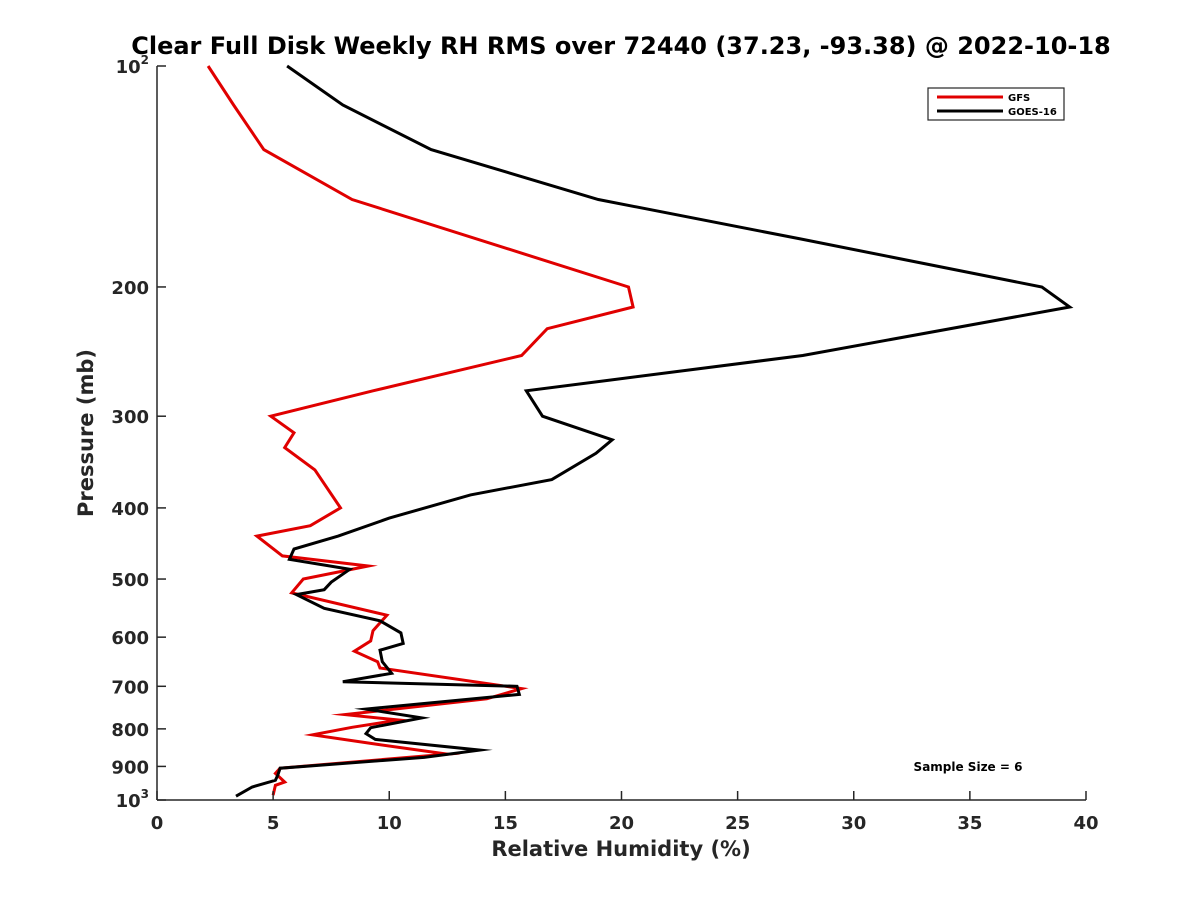 The height and width of the screenshot is (900, 1200). Describe the element at coordinates (621, 823) in the screenshot. I see `x-tick-label: 20` at that location.